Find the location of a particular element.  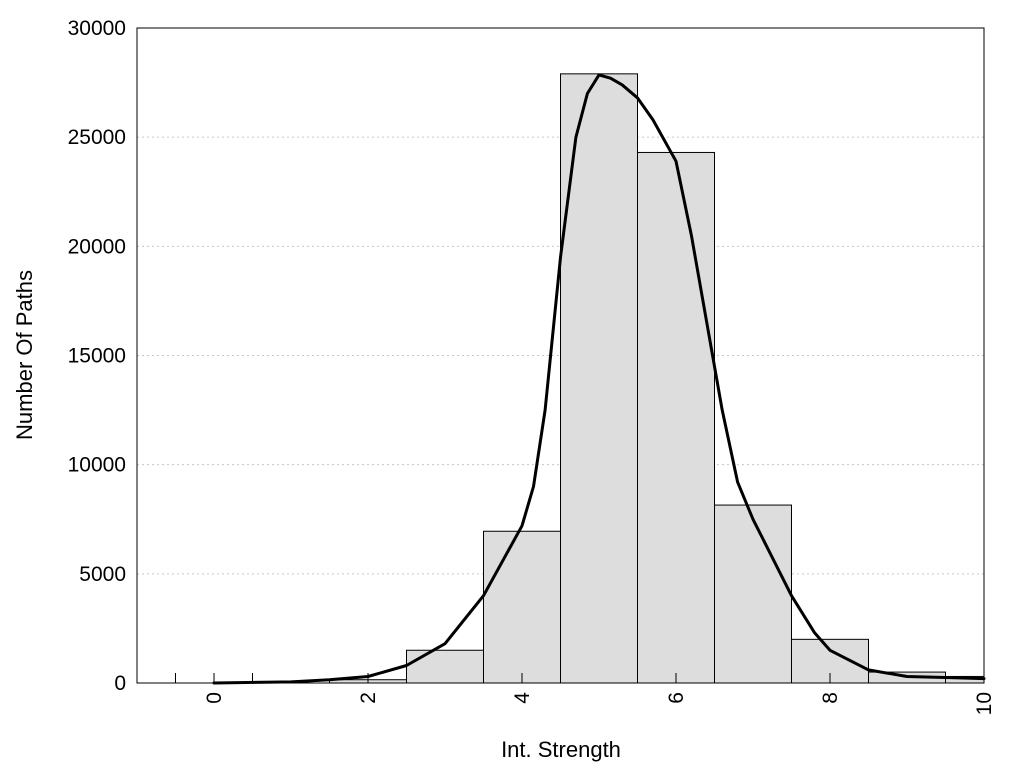

y-tick-label: 15000 is located at coordinates (97, 356).